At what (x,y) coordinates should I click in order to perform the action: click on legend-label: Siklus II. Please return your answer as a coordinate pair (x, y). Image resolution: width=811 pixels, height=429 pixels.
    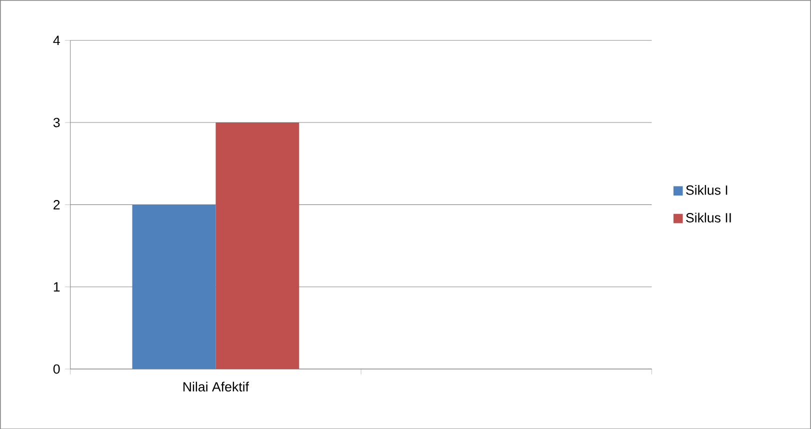
    Looking at the image, I should click on (708, 217).